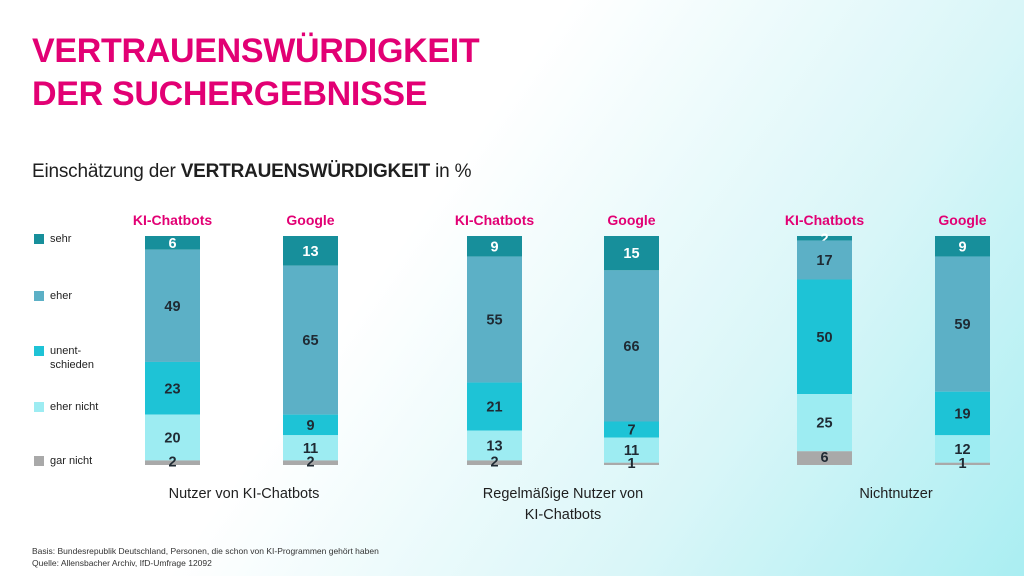 This screenshot has width=1024, height=576. Describe the element at coordinates (71, 461) in the screenshot. I see `legend-label: gar nicht` at that location.